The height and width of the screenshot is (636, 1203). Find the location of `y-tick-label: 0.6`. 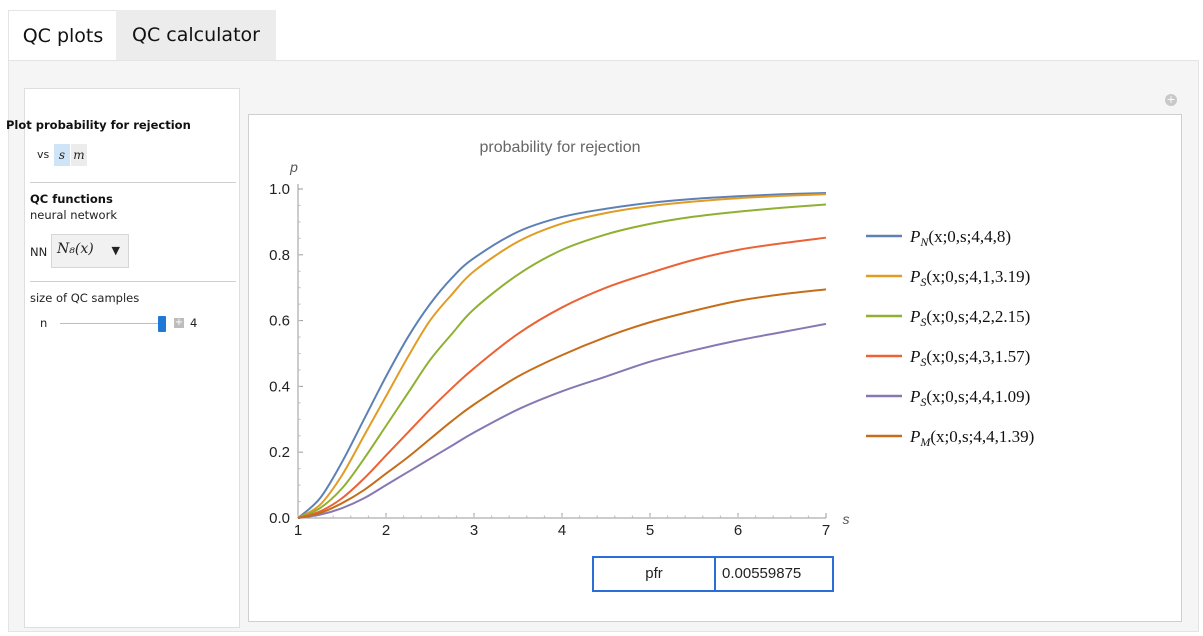

y-tick-label: 0.6 is located at coordinates (279, 321).